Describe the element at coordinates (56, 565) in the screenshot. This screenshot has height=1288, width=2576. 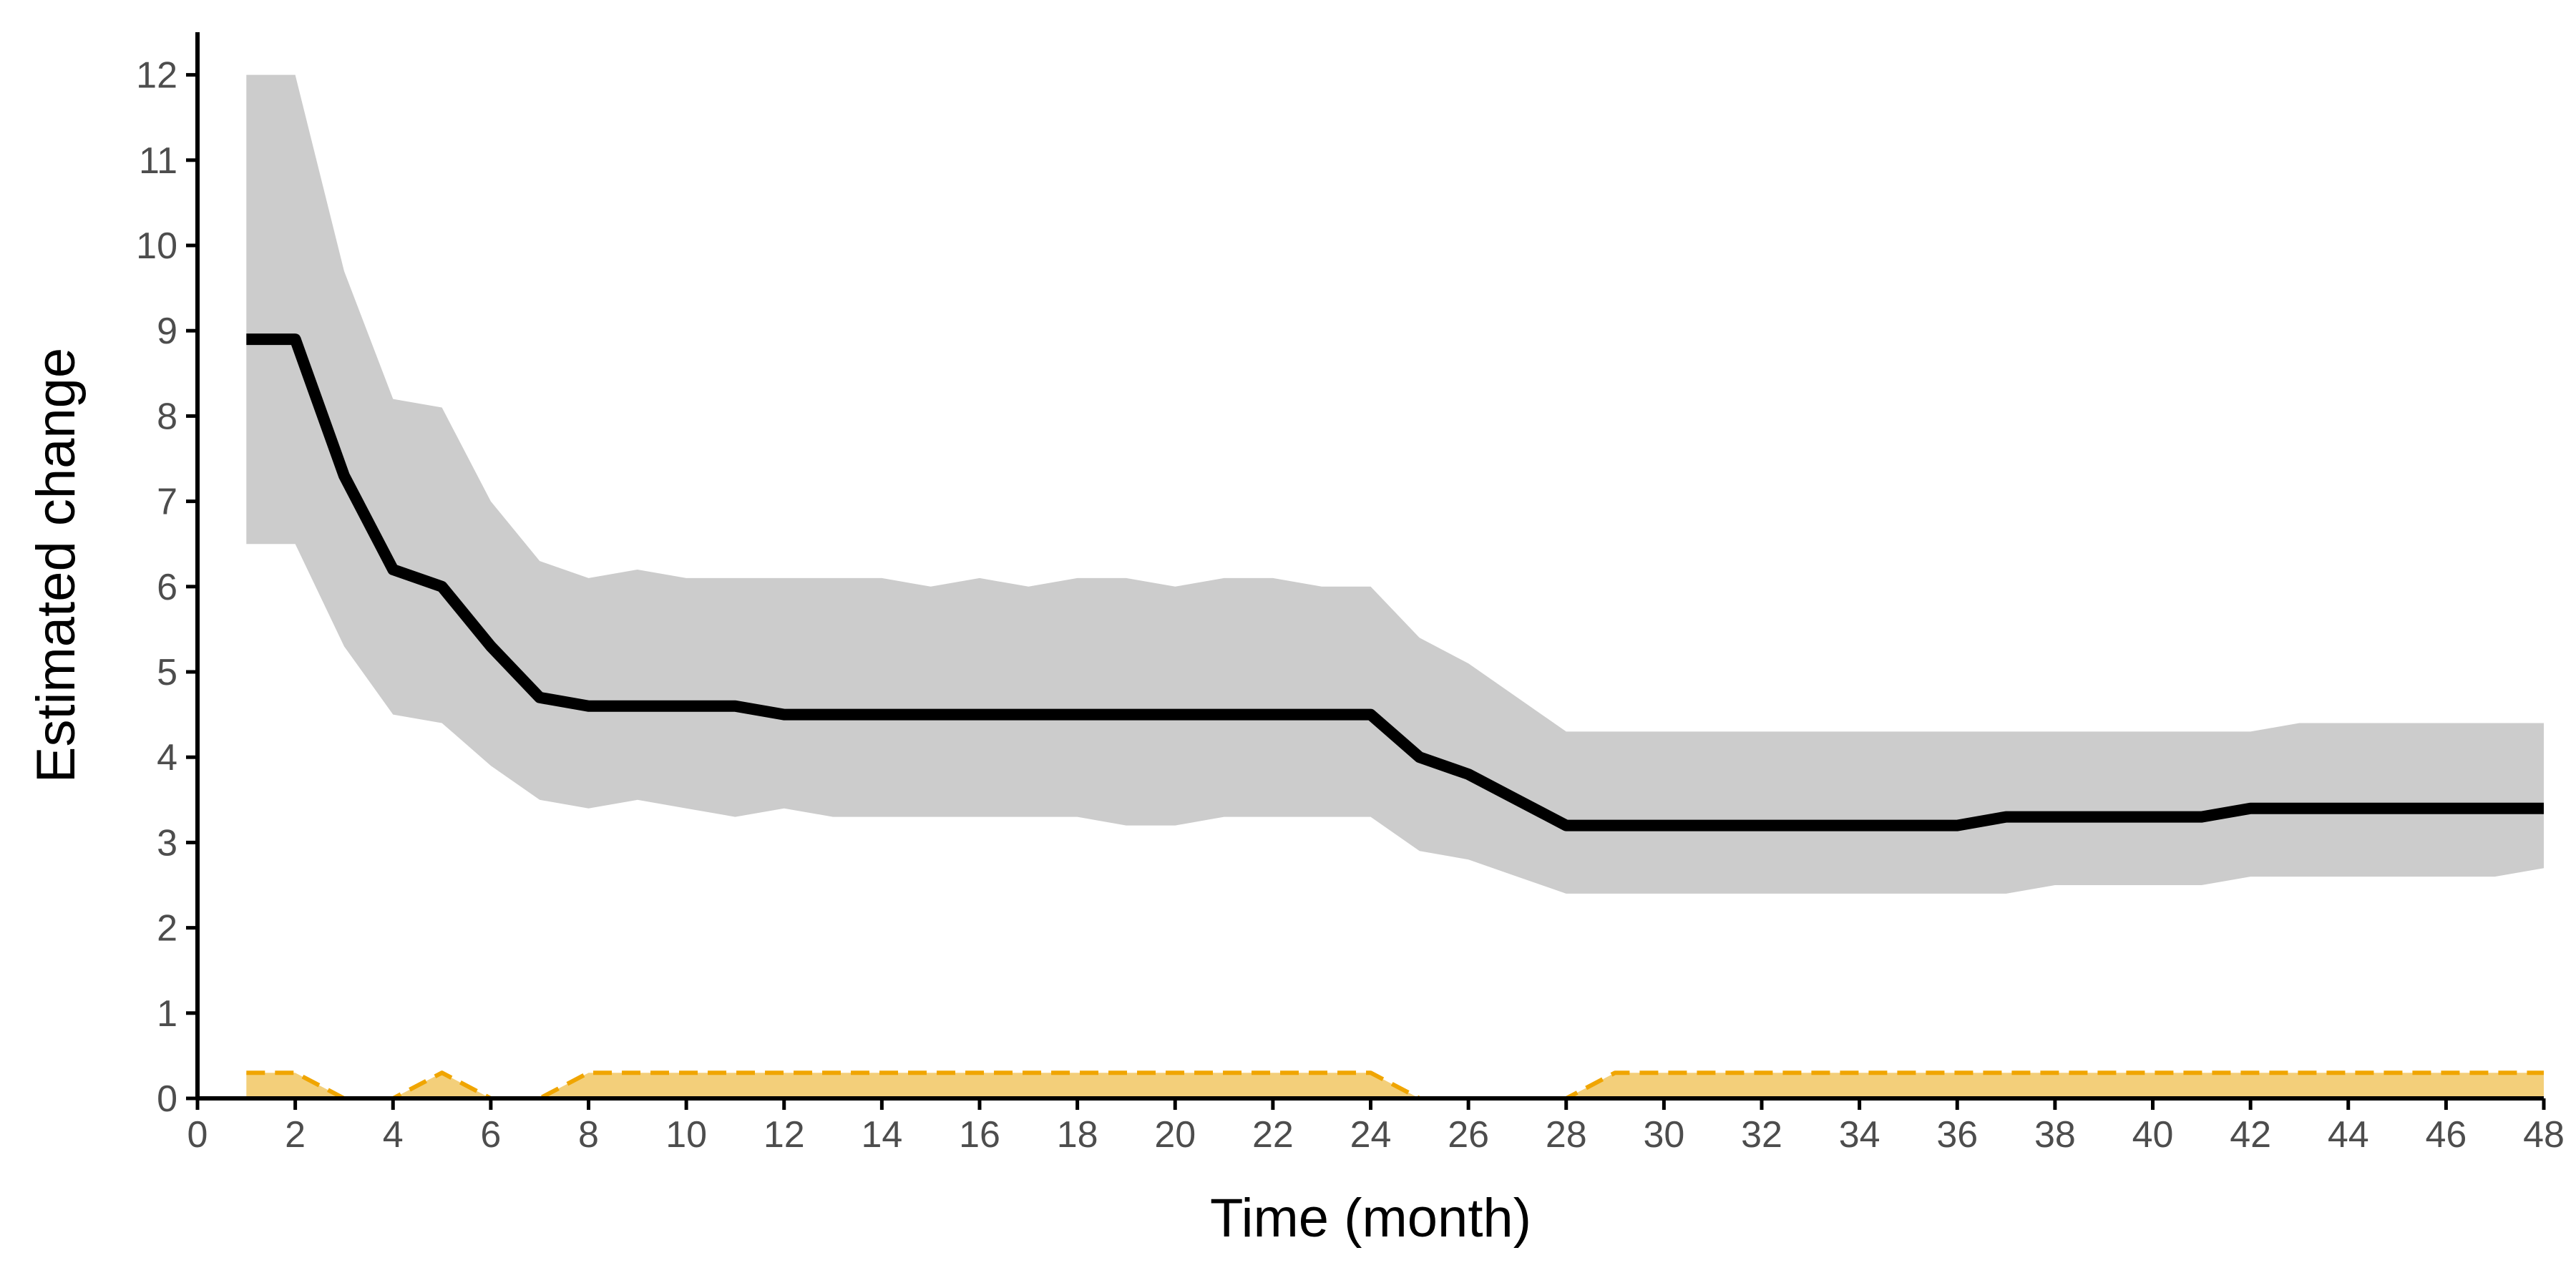
I see `y-axis-title: Estimated change` at that location.